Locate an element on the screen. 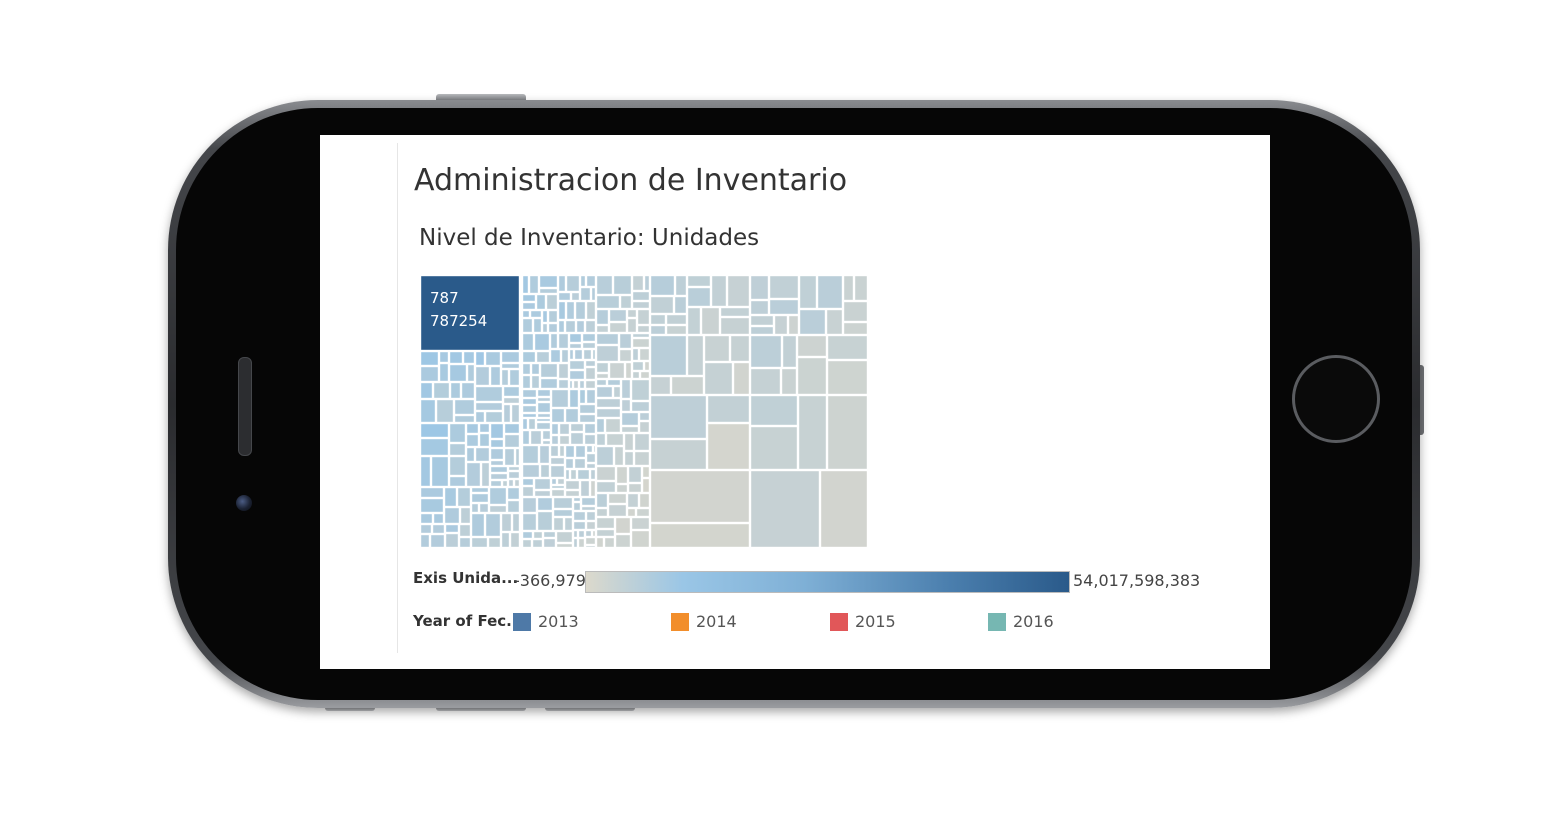 This screenshot has width=1566, height=815. year-2014-swatch is located at coordinates (680, 622).